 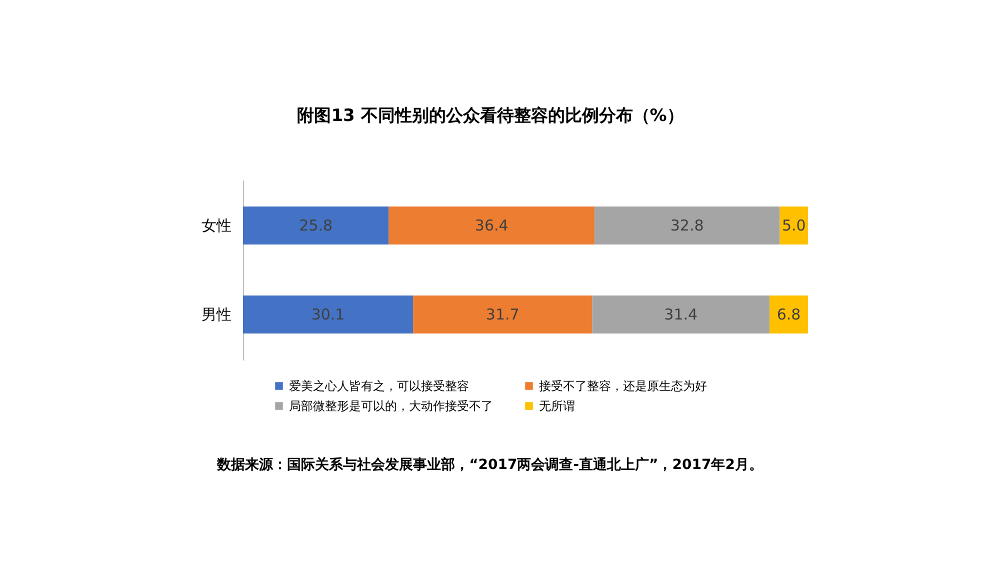 What do you see at coordinates (217, 315) in the screenshot?
I see `y-tick-label: 男性` at bounding box center [217, 315].